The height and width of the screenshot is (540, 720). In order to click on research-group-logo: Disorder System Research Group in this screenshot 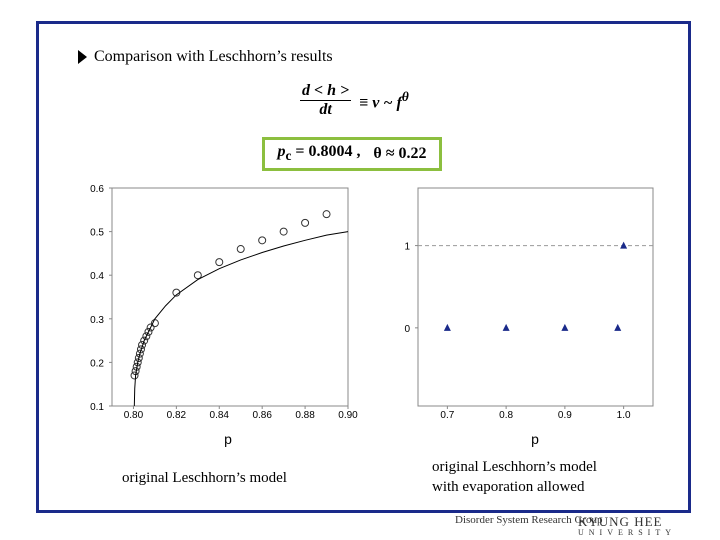, I will do `click(529, 520)`.